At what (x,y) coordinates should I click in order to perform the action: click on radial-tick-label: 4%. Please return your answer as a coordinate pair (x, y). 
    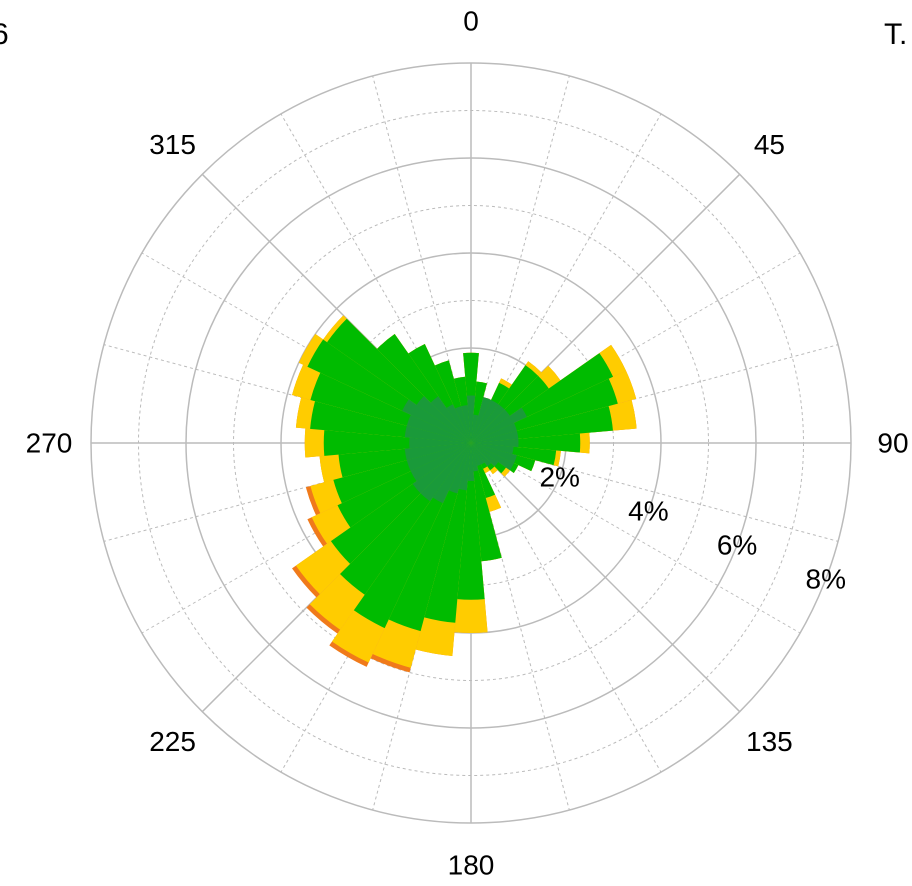
    Looking at the image, I should click on (648, 511).